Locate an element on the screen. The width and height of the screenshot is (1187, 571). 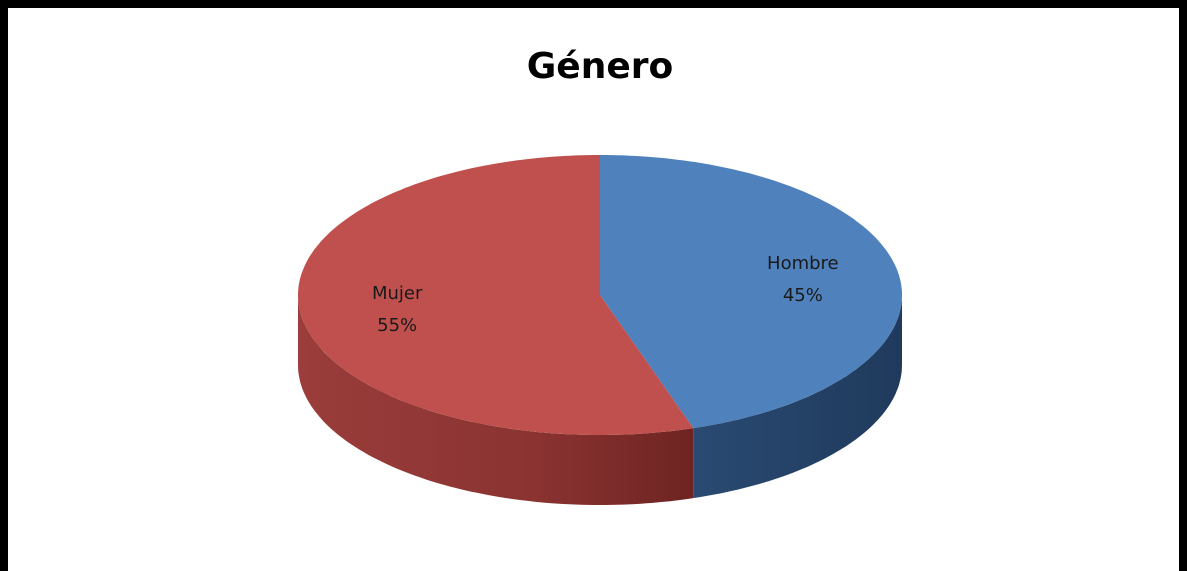
slice-category-label: Hombre is located at coordinates (803, 263).